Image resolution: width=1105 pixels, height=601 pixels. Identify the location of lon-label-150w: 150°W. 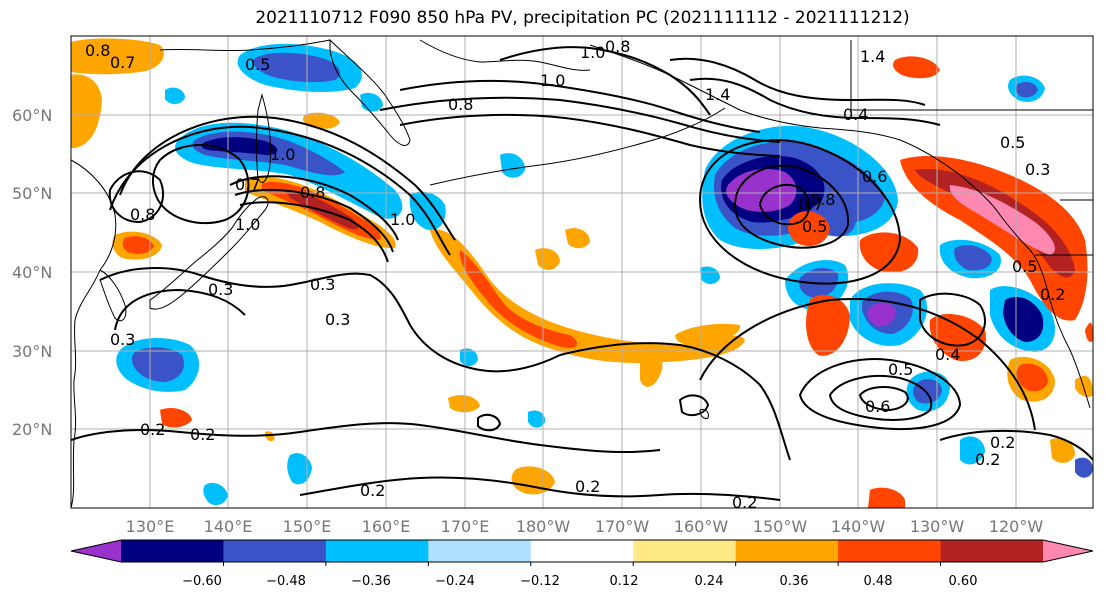
(780, 526).